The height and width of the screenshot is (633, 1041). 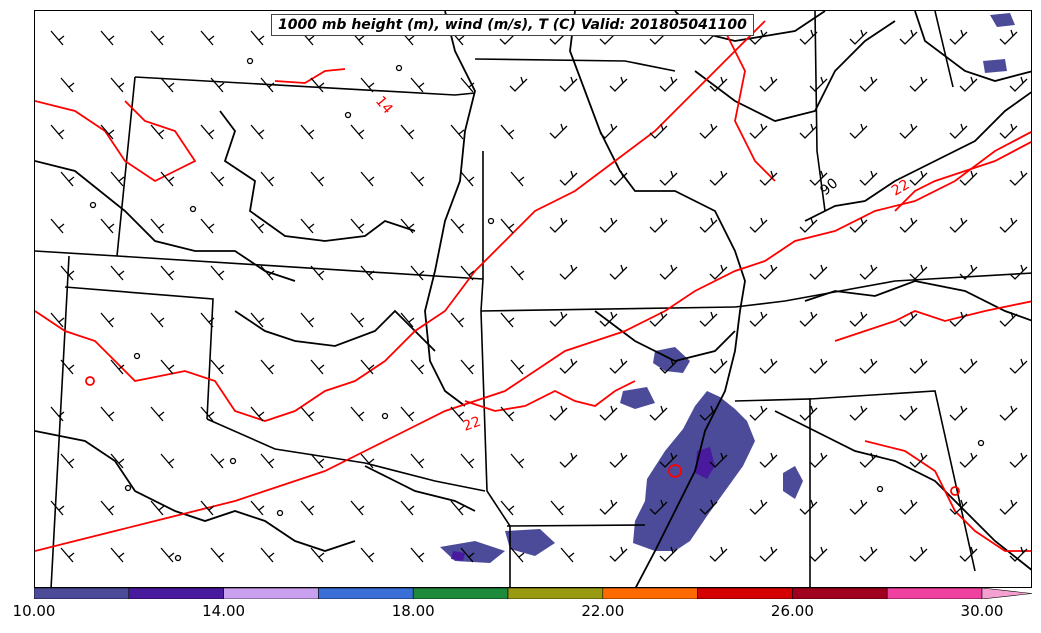 I want to click on wind-shade-west, so click(x=637, y=398).